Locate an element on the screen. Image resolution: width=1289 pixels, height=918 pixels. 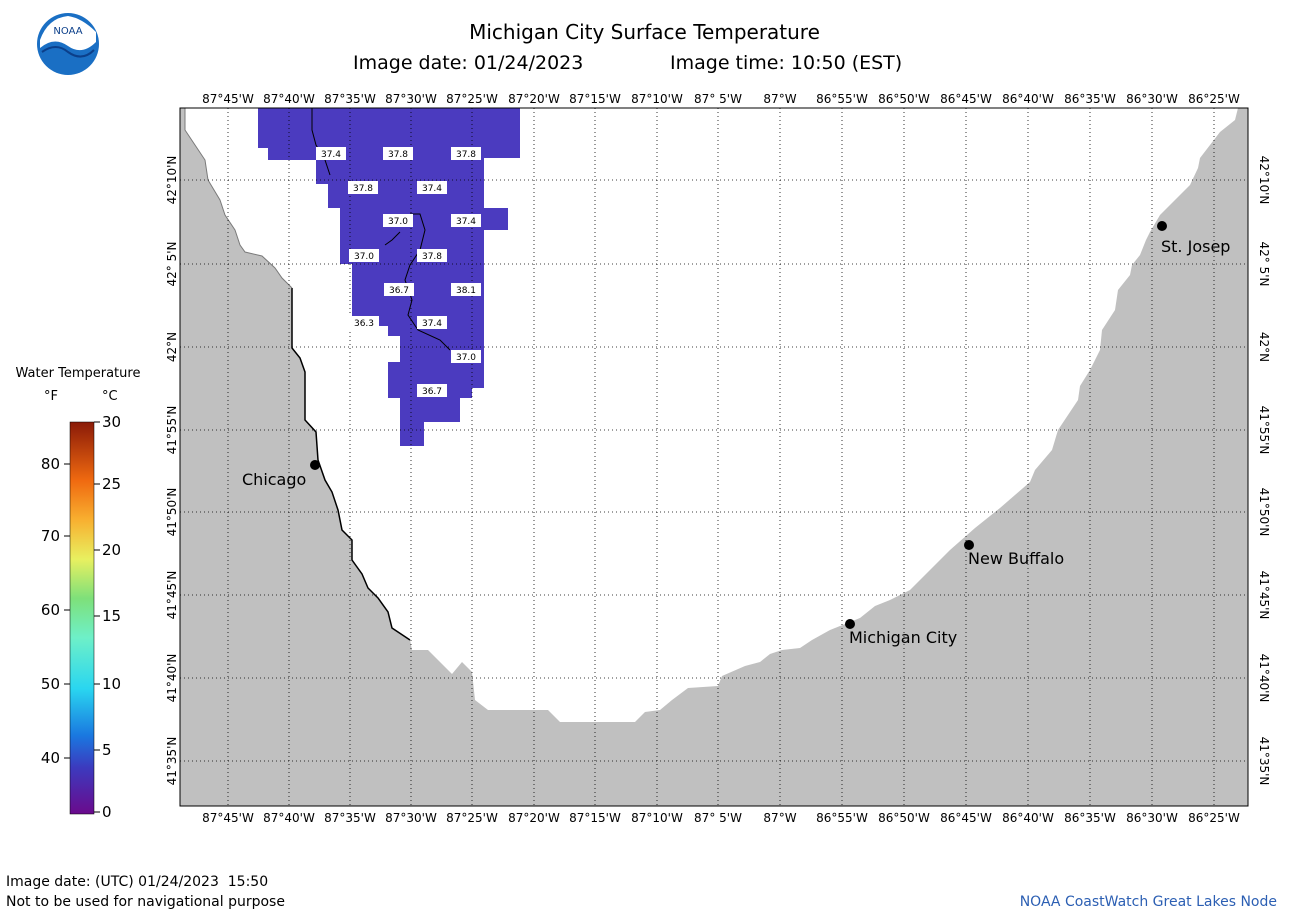
svg-text: 41°55'N is located at coordinates (1264, 430).